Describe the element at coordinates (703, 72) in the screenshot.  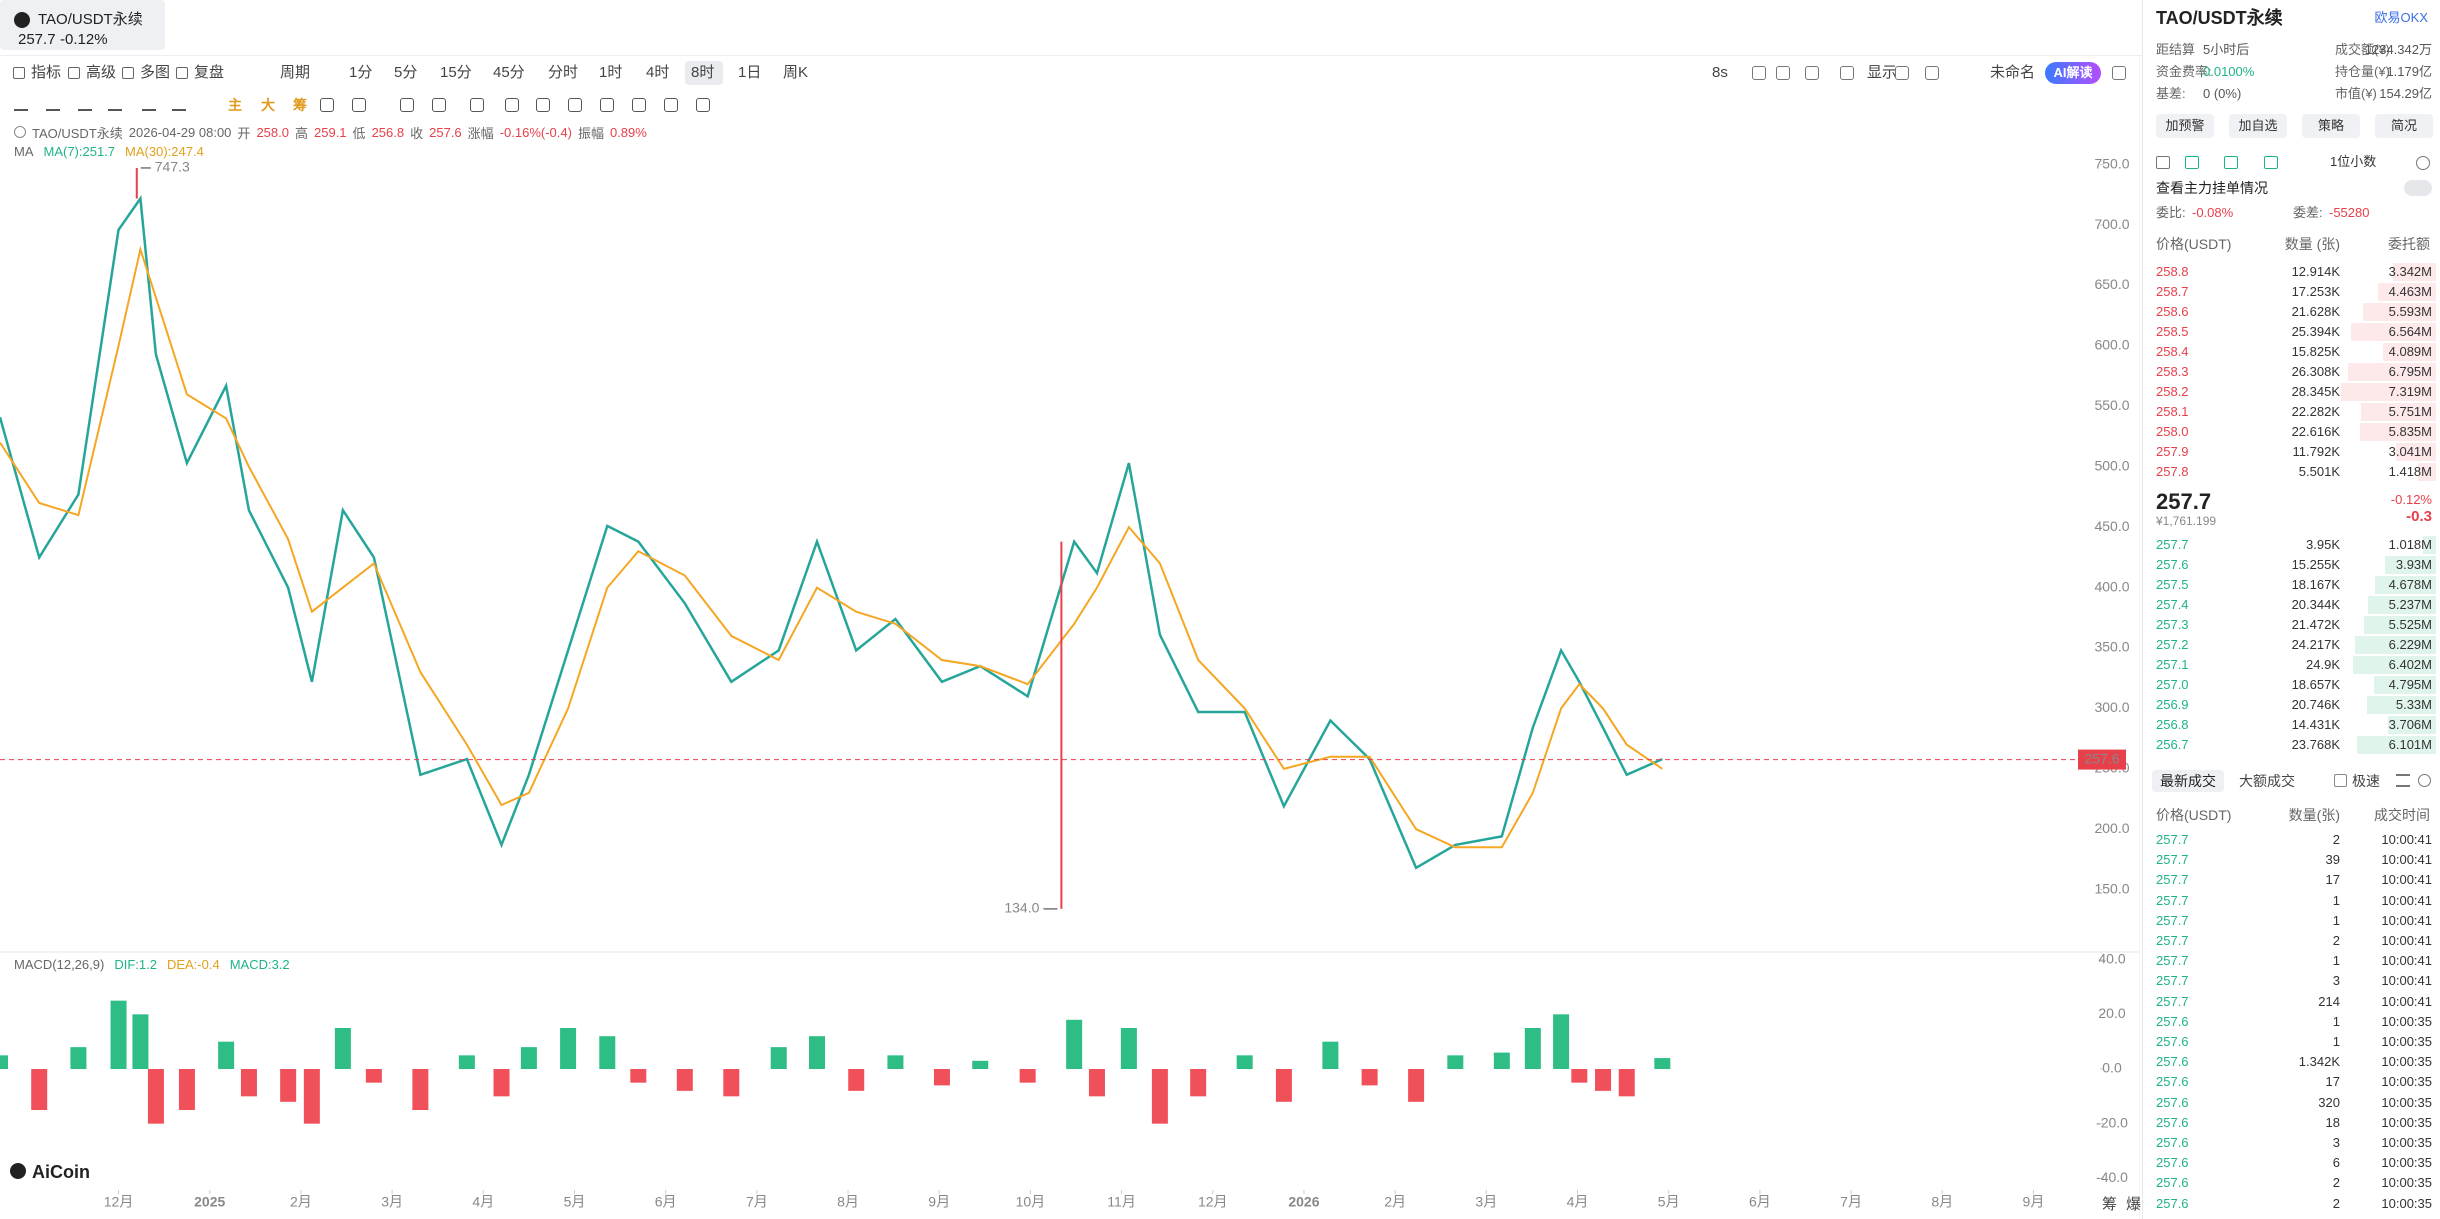
I see `period: 8时` at that location.